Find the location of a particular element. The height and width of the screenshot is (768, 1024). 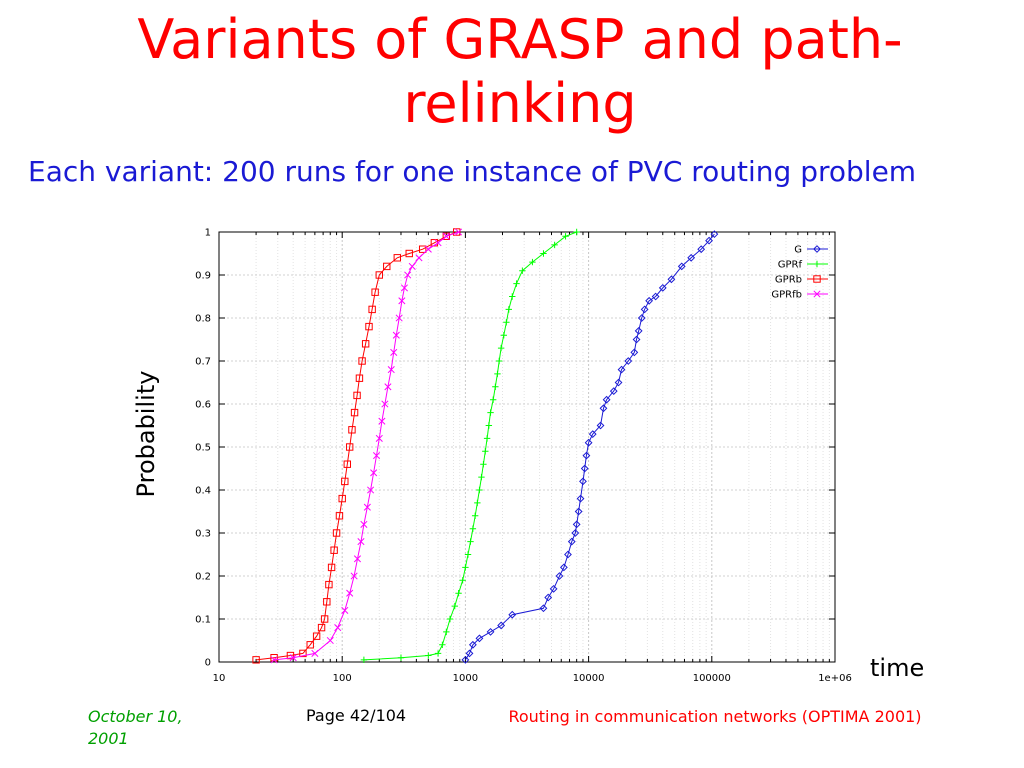

legend-label: GPRf is located at coordinates (790, 265).